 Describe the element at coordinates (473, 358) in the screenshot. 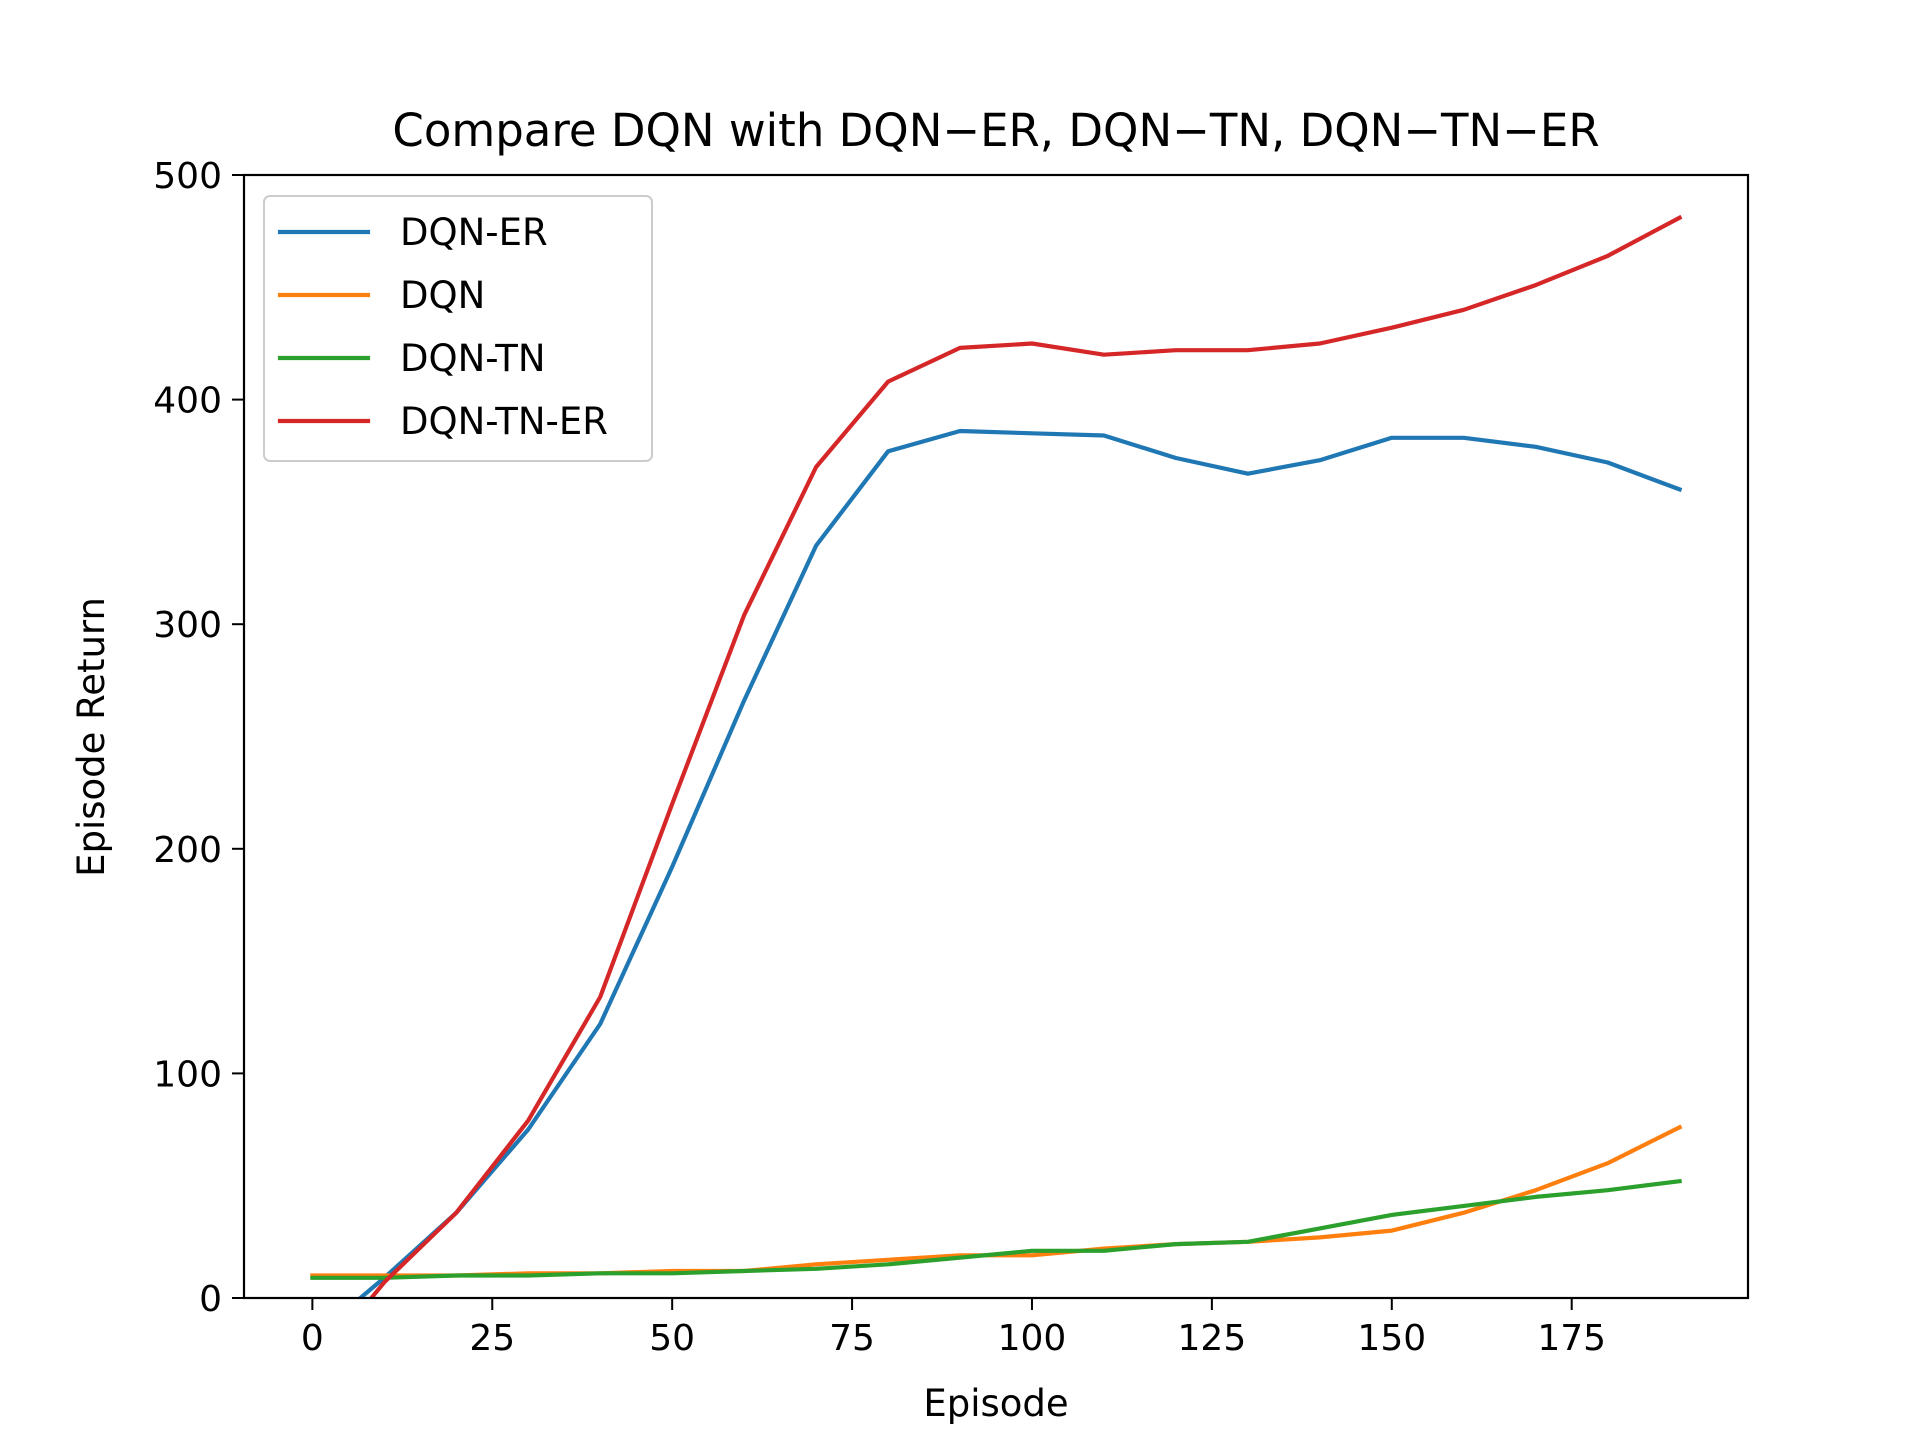

I see `legend-label-dqn-tn: DQN-TN` at that location.